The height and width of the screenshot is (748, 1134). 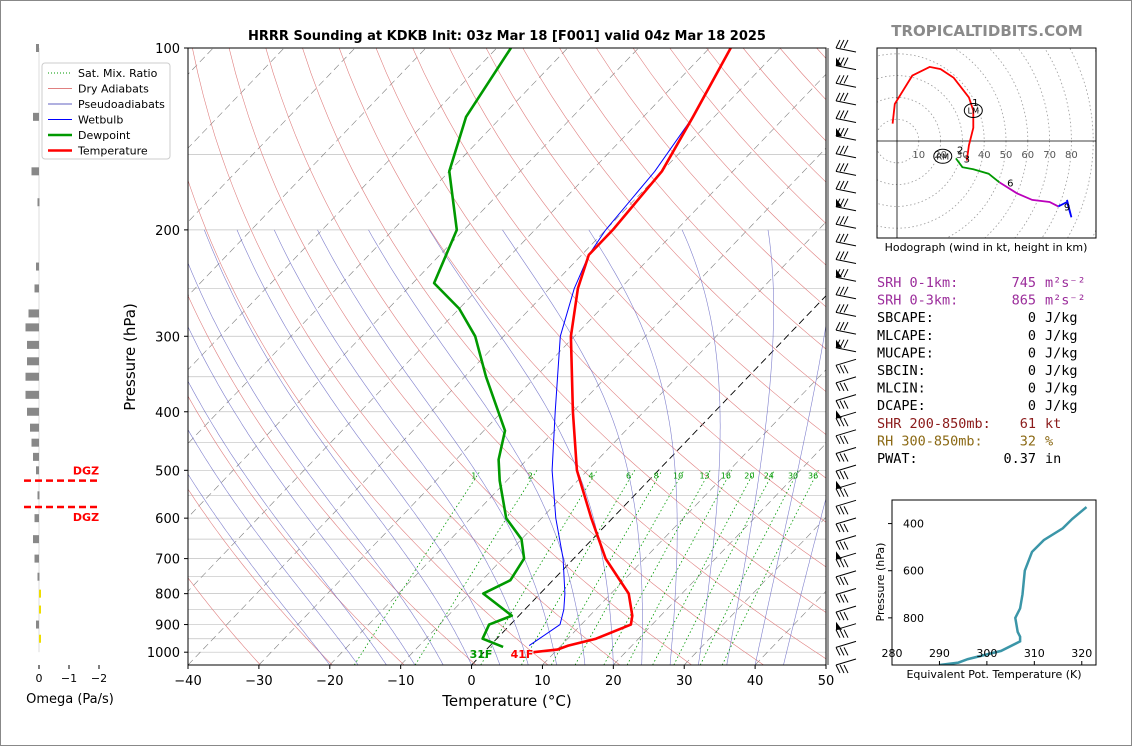 What do you see at coordinates (167, 337) in the screenshot?
I see `y-tick-label: 300` at bounding box center [167, 337].